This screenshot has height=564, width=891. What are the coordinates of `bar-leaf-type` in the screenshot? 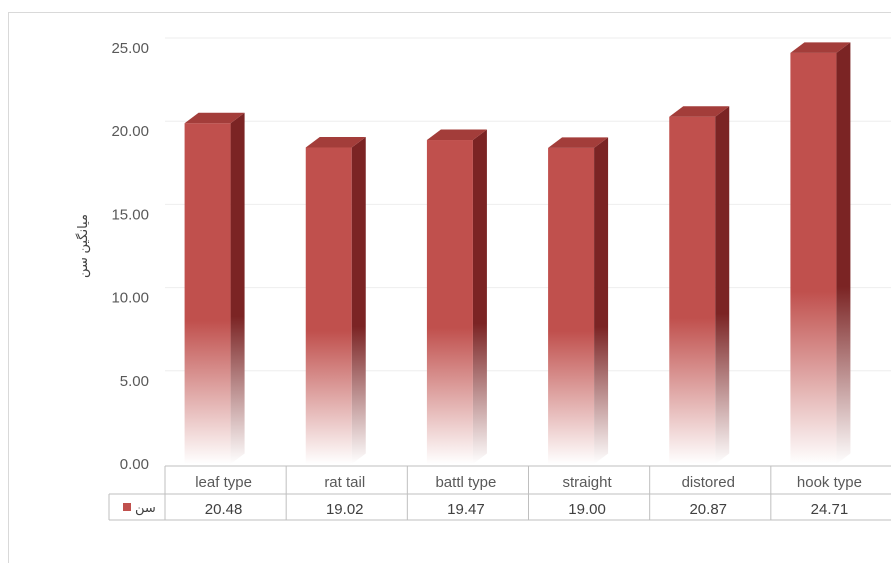 It's located at (214, 288).